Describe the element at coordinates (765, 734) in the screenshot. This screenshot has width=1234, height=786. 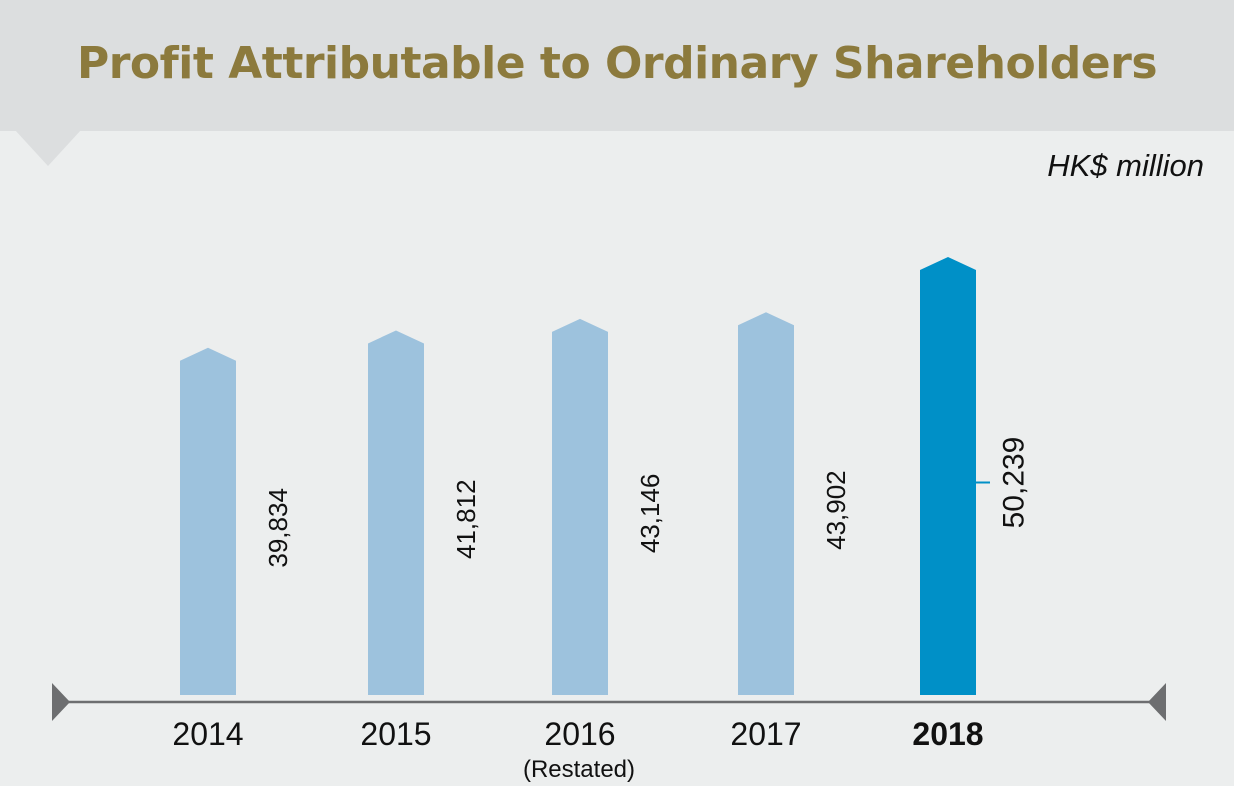
I see `tick-label-2017: 2017` at that location.